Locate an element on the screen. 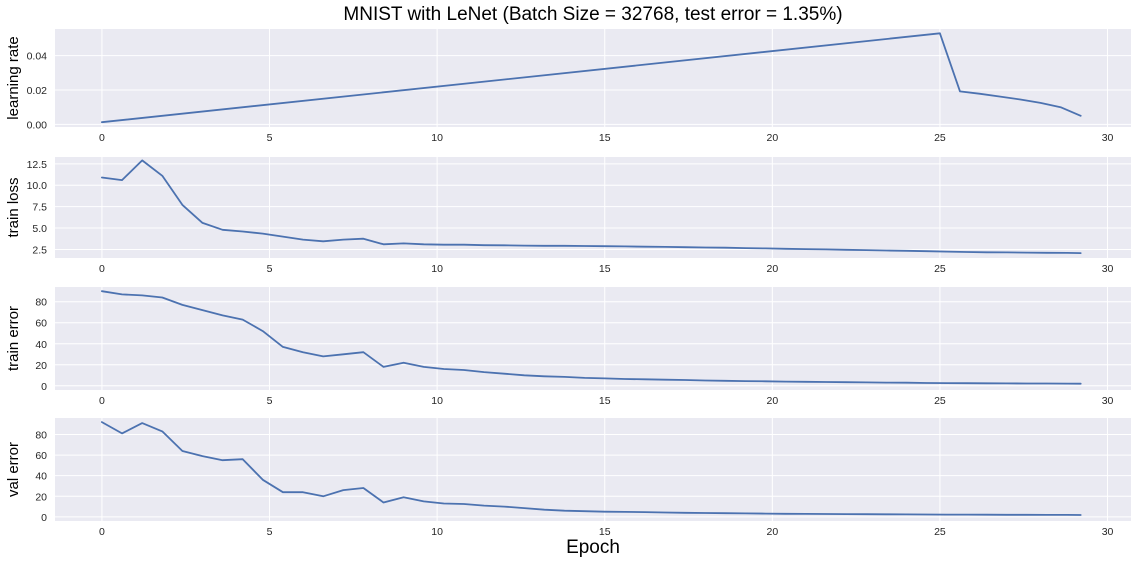  series-line-val-error is located at coordinates (591, 468).